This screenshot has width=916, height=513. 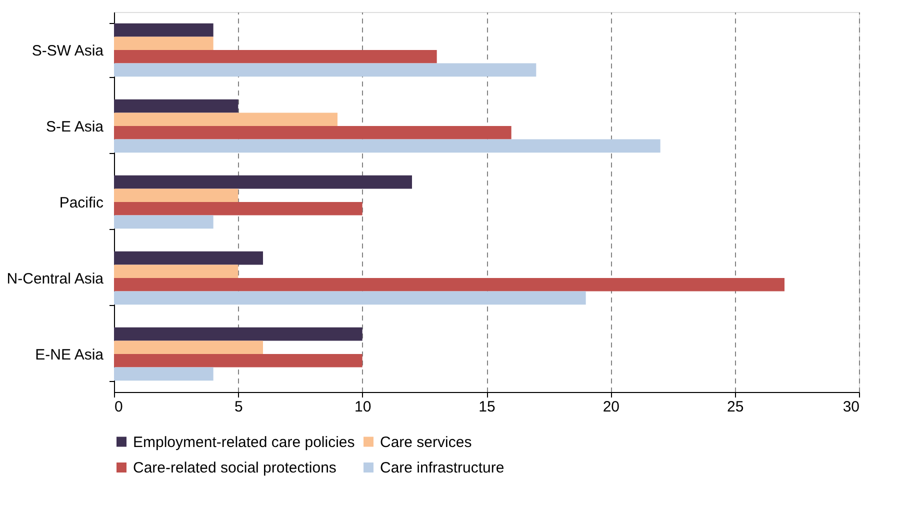 I want to click on legend-label: Care infrastructure, so click(x=442, y=468).